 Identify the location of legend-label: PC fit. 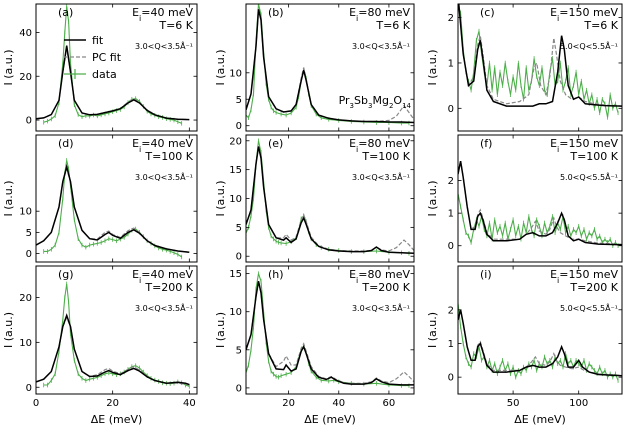
(107, 57).